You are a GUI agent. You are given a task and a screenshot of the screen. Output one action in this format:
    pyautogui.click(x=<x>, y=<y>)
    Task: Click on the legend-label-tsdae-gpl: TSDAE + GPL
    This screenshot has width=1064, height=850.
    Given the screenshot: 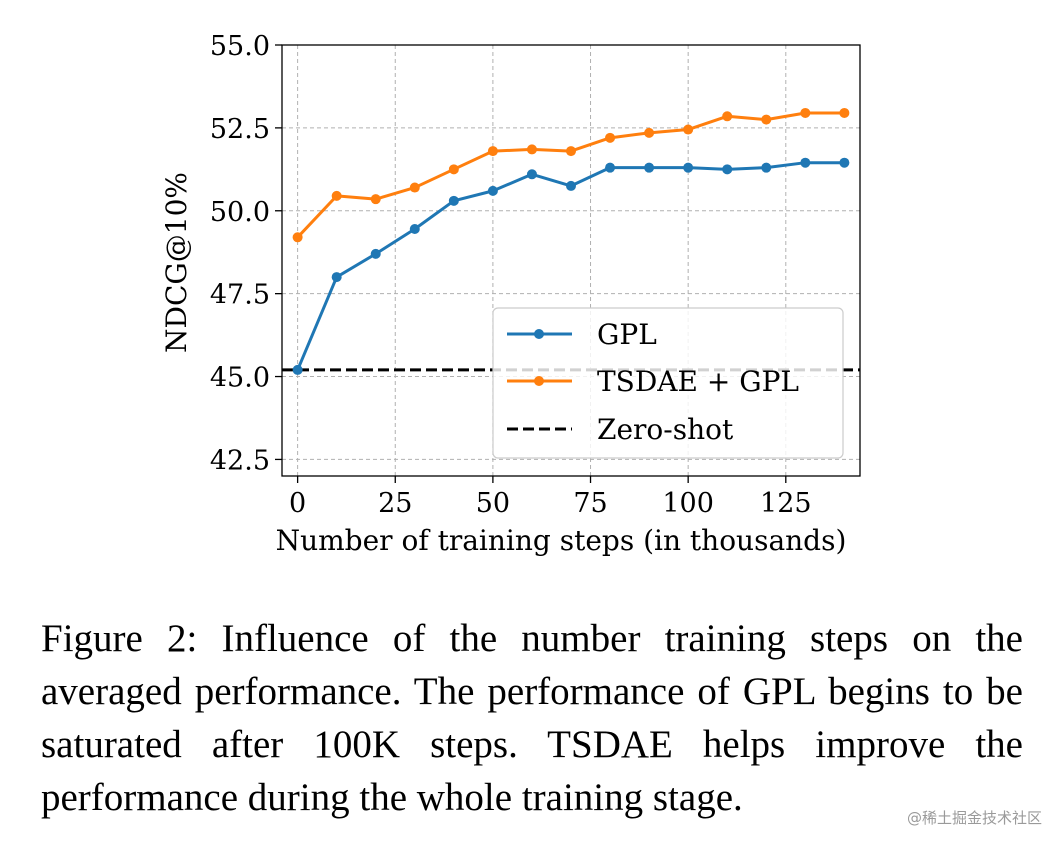 What is the action you would take?
    pyautogui.click(x=698, y=381)
    